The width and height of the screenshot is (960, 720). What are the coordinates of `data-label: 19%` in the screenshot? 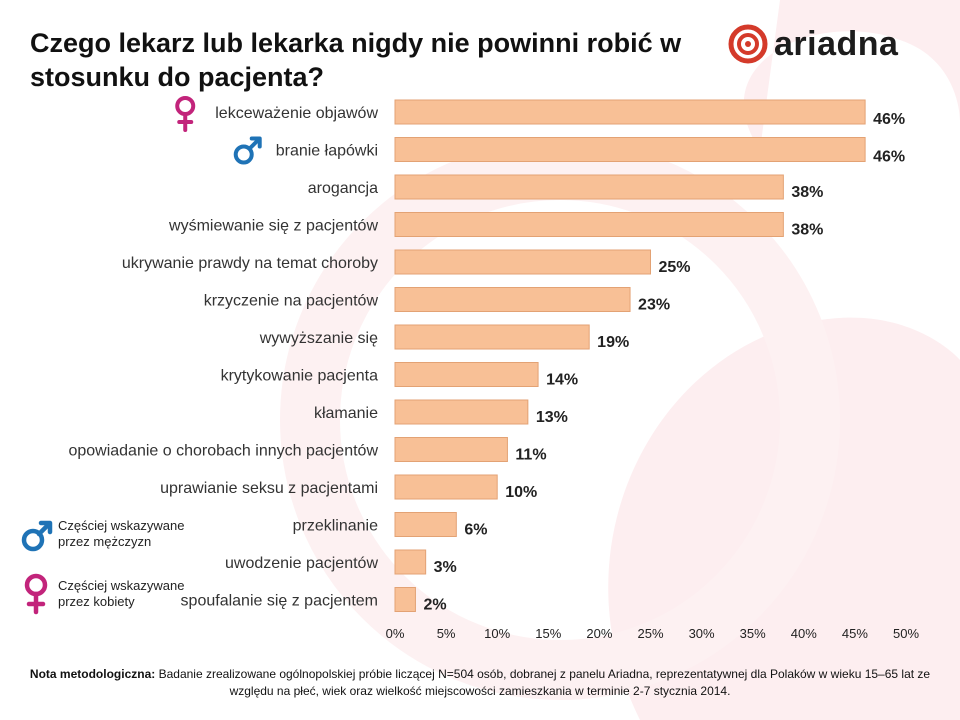 It's located at (613, 342).